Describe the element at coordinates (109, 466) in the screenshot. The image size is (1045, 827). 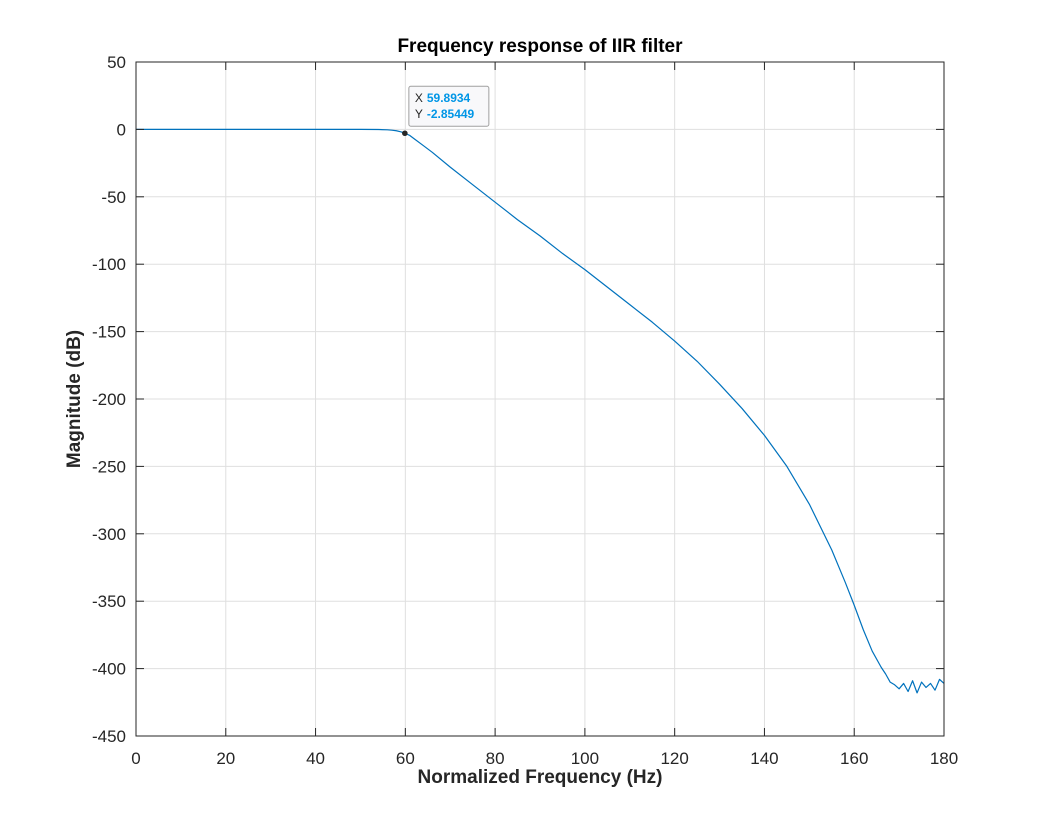
I see `y-tick-label: -250` at that location.